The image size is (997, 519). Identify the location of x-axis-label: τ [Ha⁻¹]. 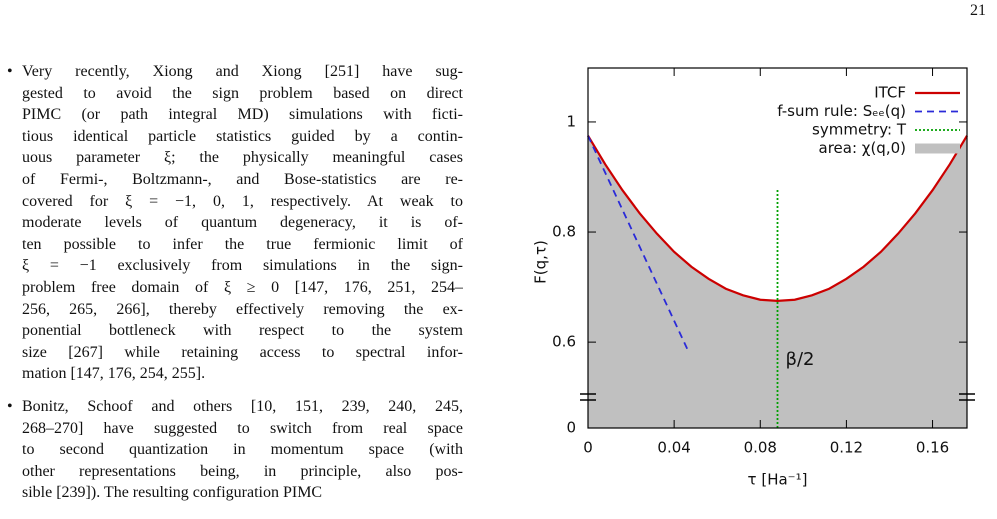
(778, 480).